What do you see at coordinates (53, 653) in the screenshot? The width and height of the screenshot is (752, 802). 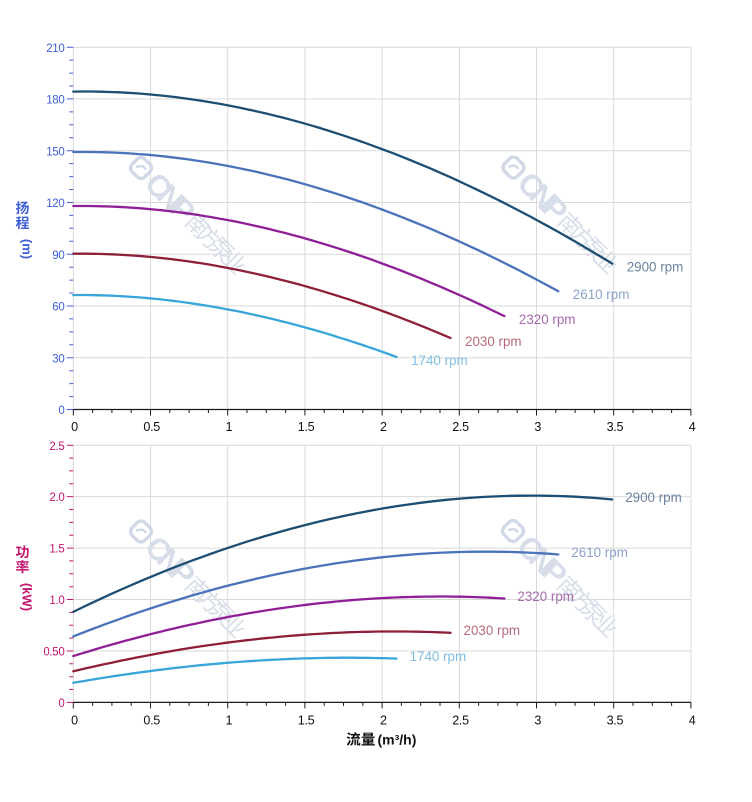 I see `svg-text: 0.50` at bounding box center [53, 653].